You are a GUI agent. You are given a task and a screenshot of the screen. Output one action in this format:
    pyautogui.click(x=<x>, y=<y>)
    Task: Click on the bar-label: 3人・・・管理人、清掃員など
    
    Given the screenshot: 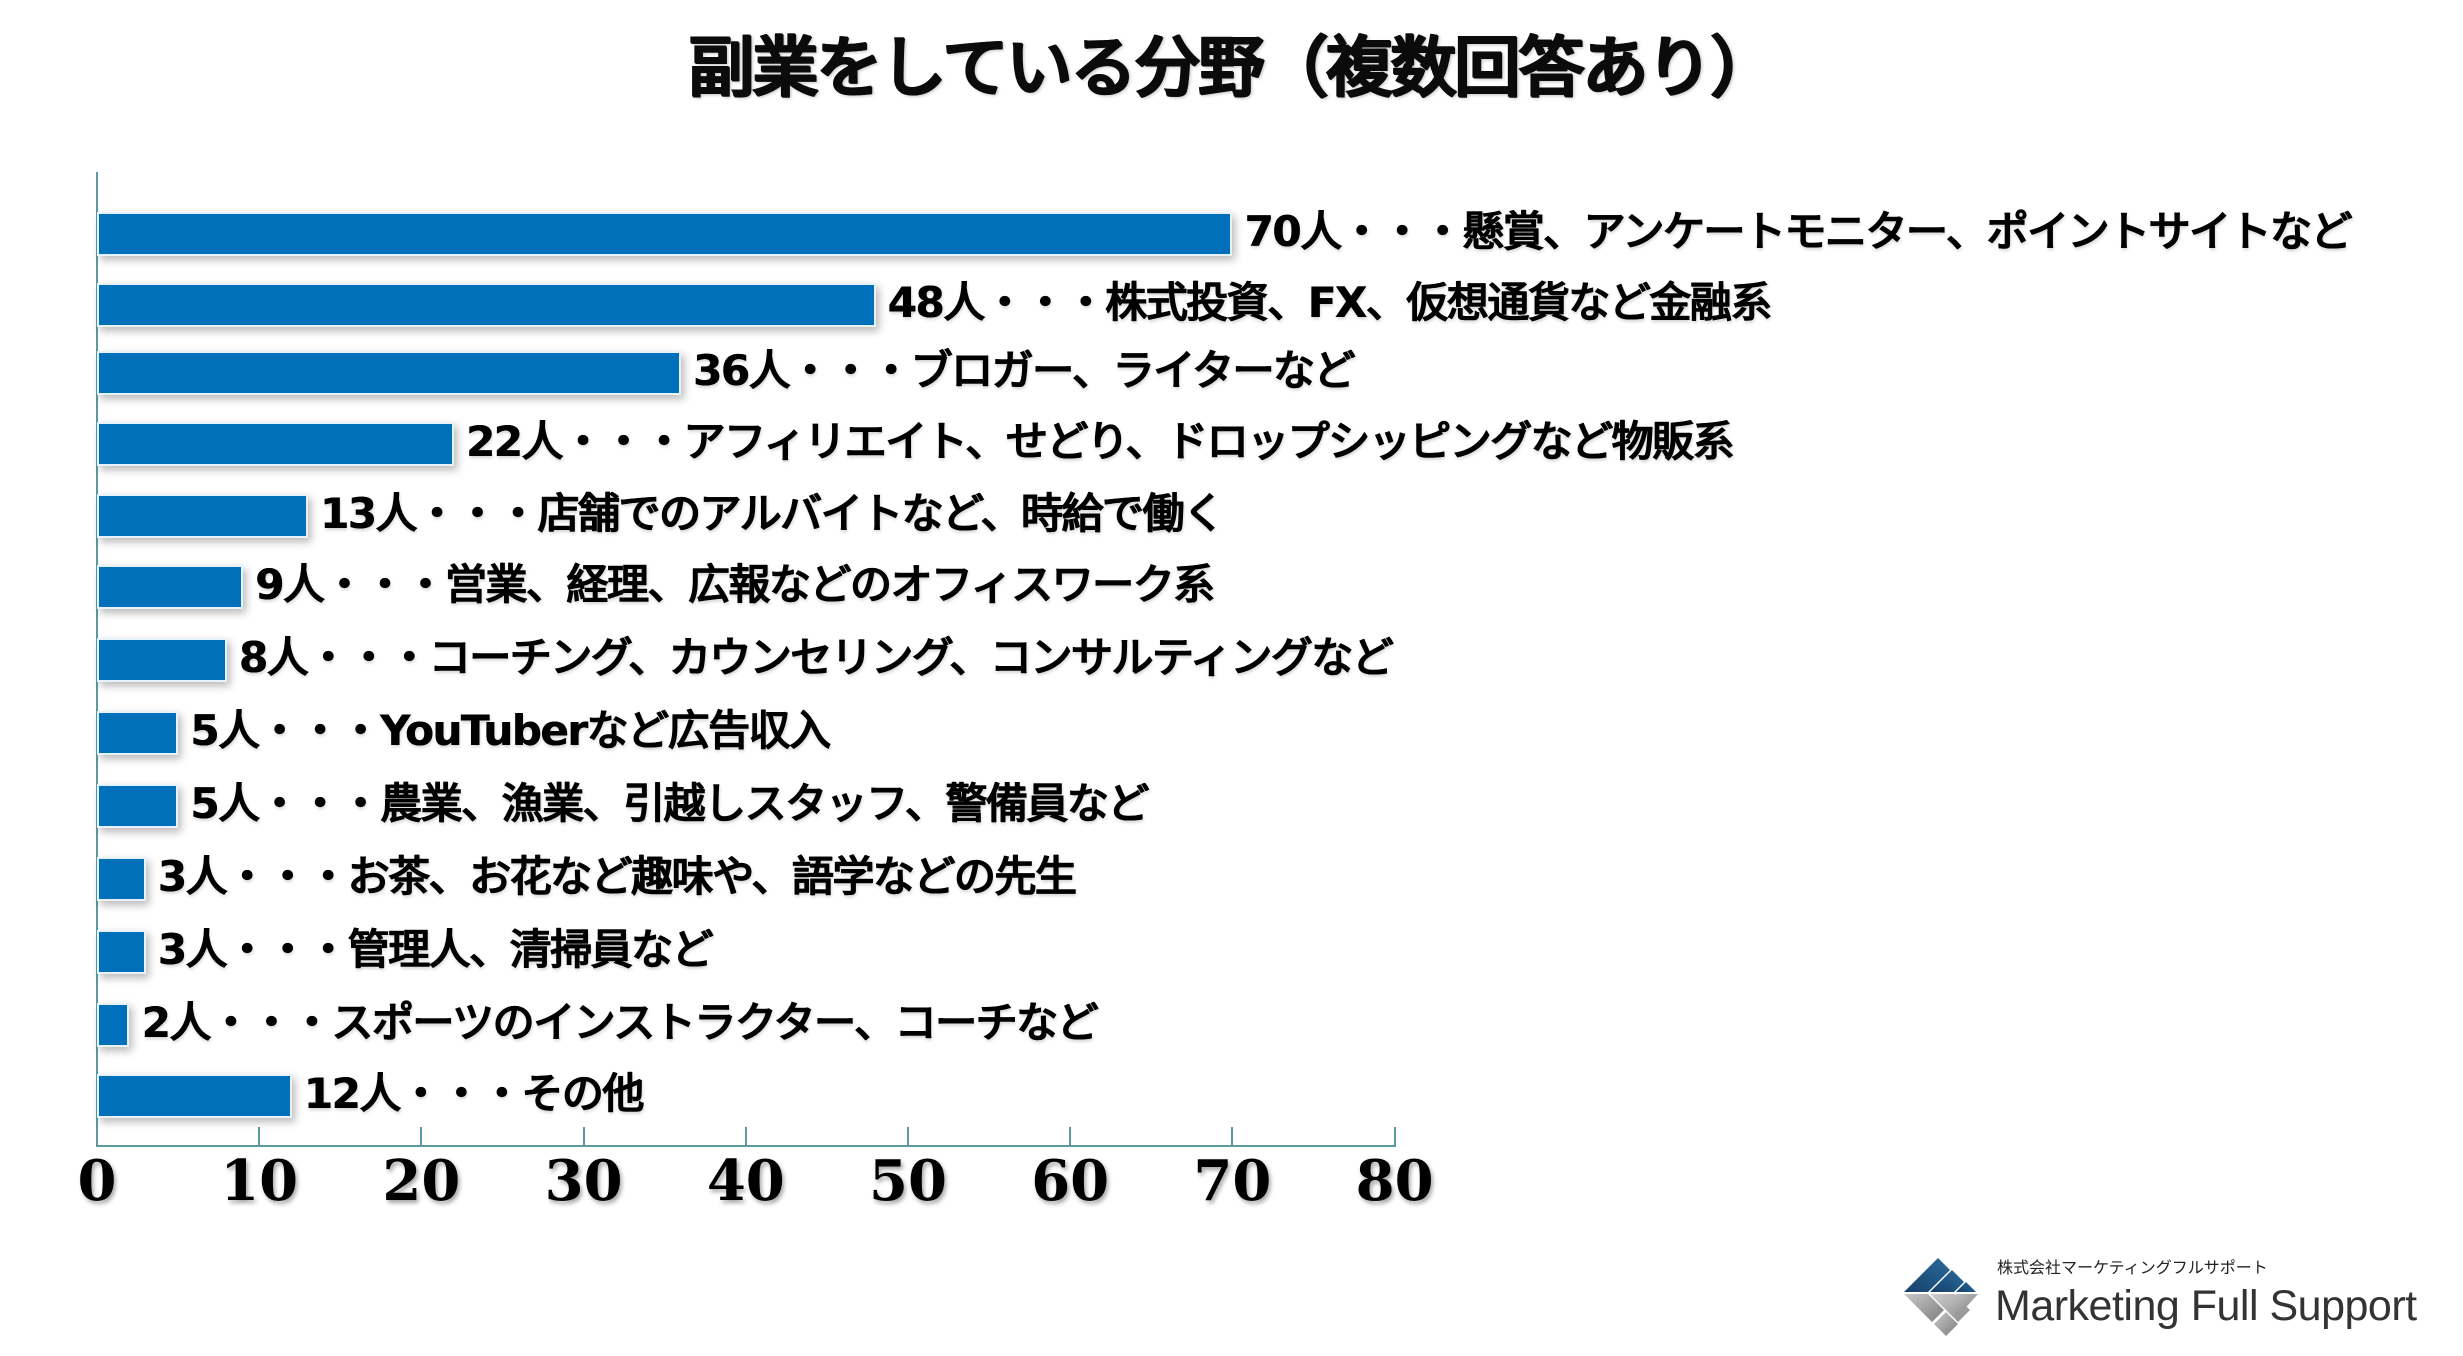 What is the action you would take?
    pyautogui.click(x=435, y=949)
    